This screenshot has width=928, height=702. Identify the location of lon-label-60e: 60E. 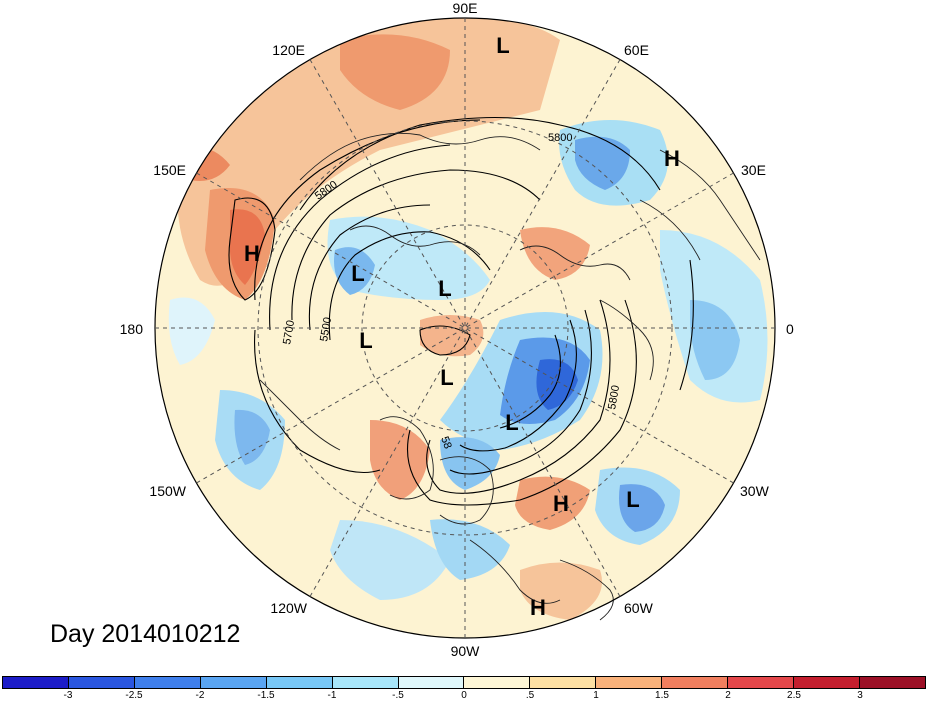
(636, 50).